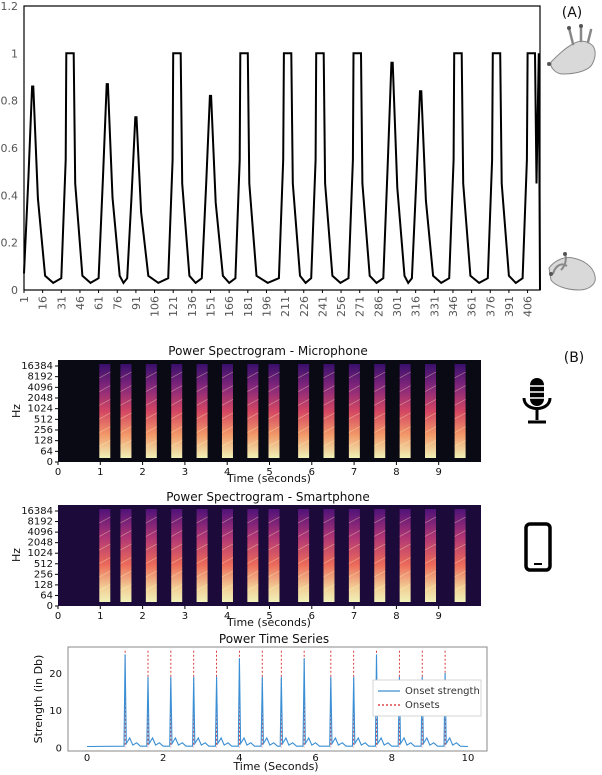 The height and width of the screenshot is (775, 602). Describe the element at coordinates (239, 758) in the screenshot. I see `time-series-x-tick-label: 4` at that location.